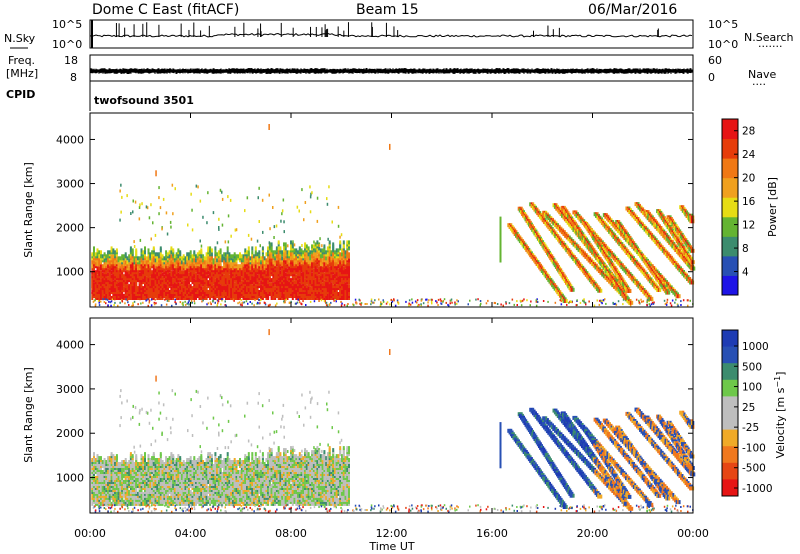 This screenshot has width=800, height=554. Describe the element at coordinates (73, 77) in the screenshot. I see `freq-axis-bottom: 8` at that location.